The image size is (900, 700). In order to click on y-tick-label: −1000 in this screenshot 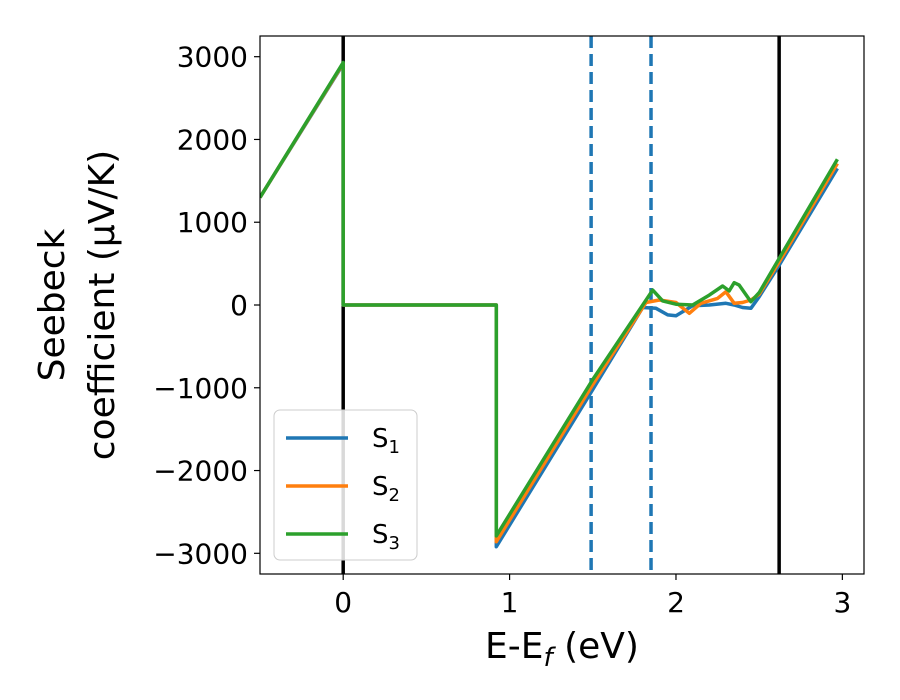, I will do `click(200, 388)`.